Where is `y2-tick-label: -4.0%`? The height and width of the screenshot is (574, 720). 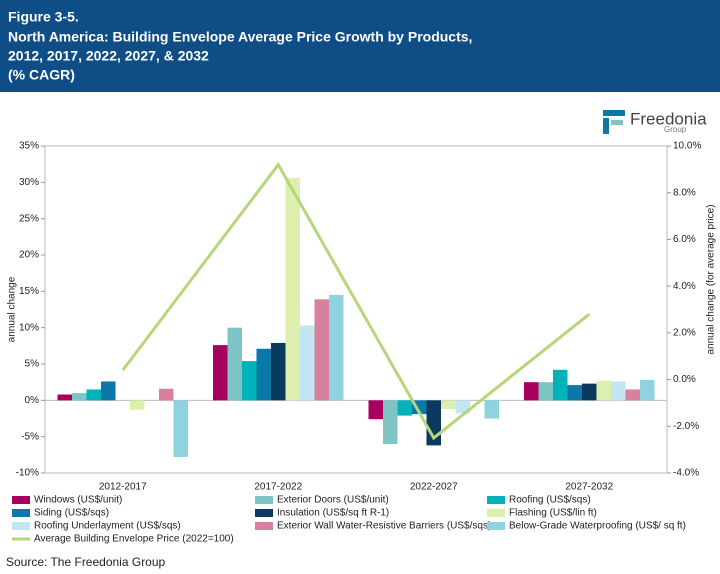
y2-tick-label: -4.0% is located at coordinates (686, 473).